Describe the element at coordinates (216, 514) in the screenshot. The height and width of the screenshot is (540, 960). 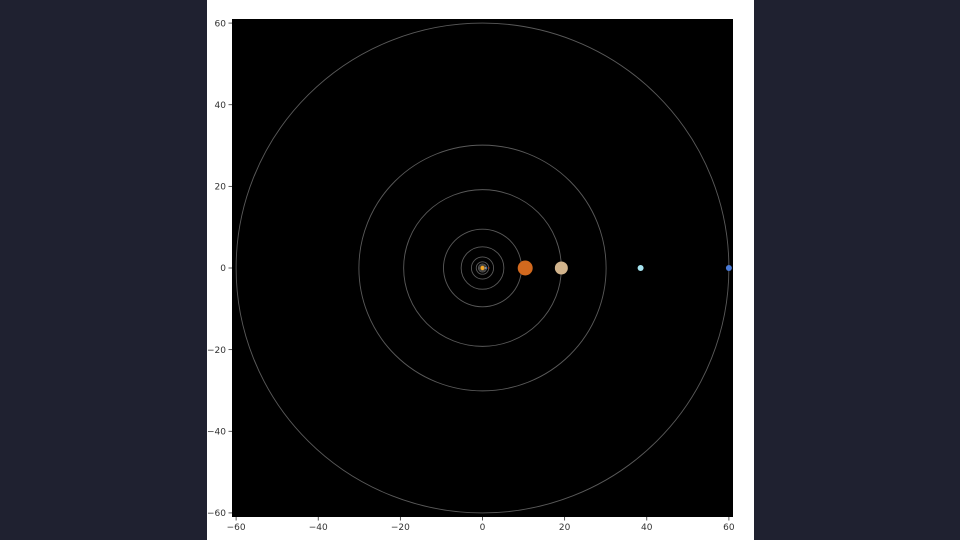
I see `y-tick-label-0: −60` at that location.